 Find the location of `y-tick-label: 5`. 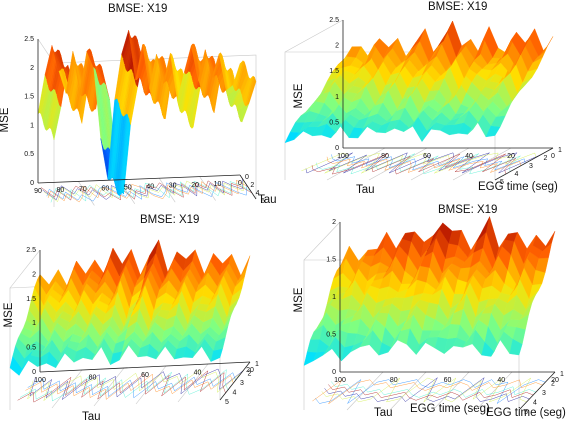

y-tick-label: 5 is located at coordinates (502, 182).